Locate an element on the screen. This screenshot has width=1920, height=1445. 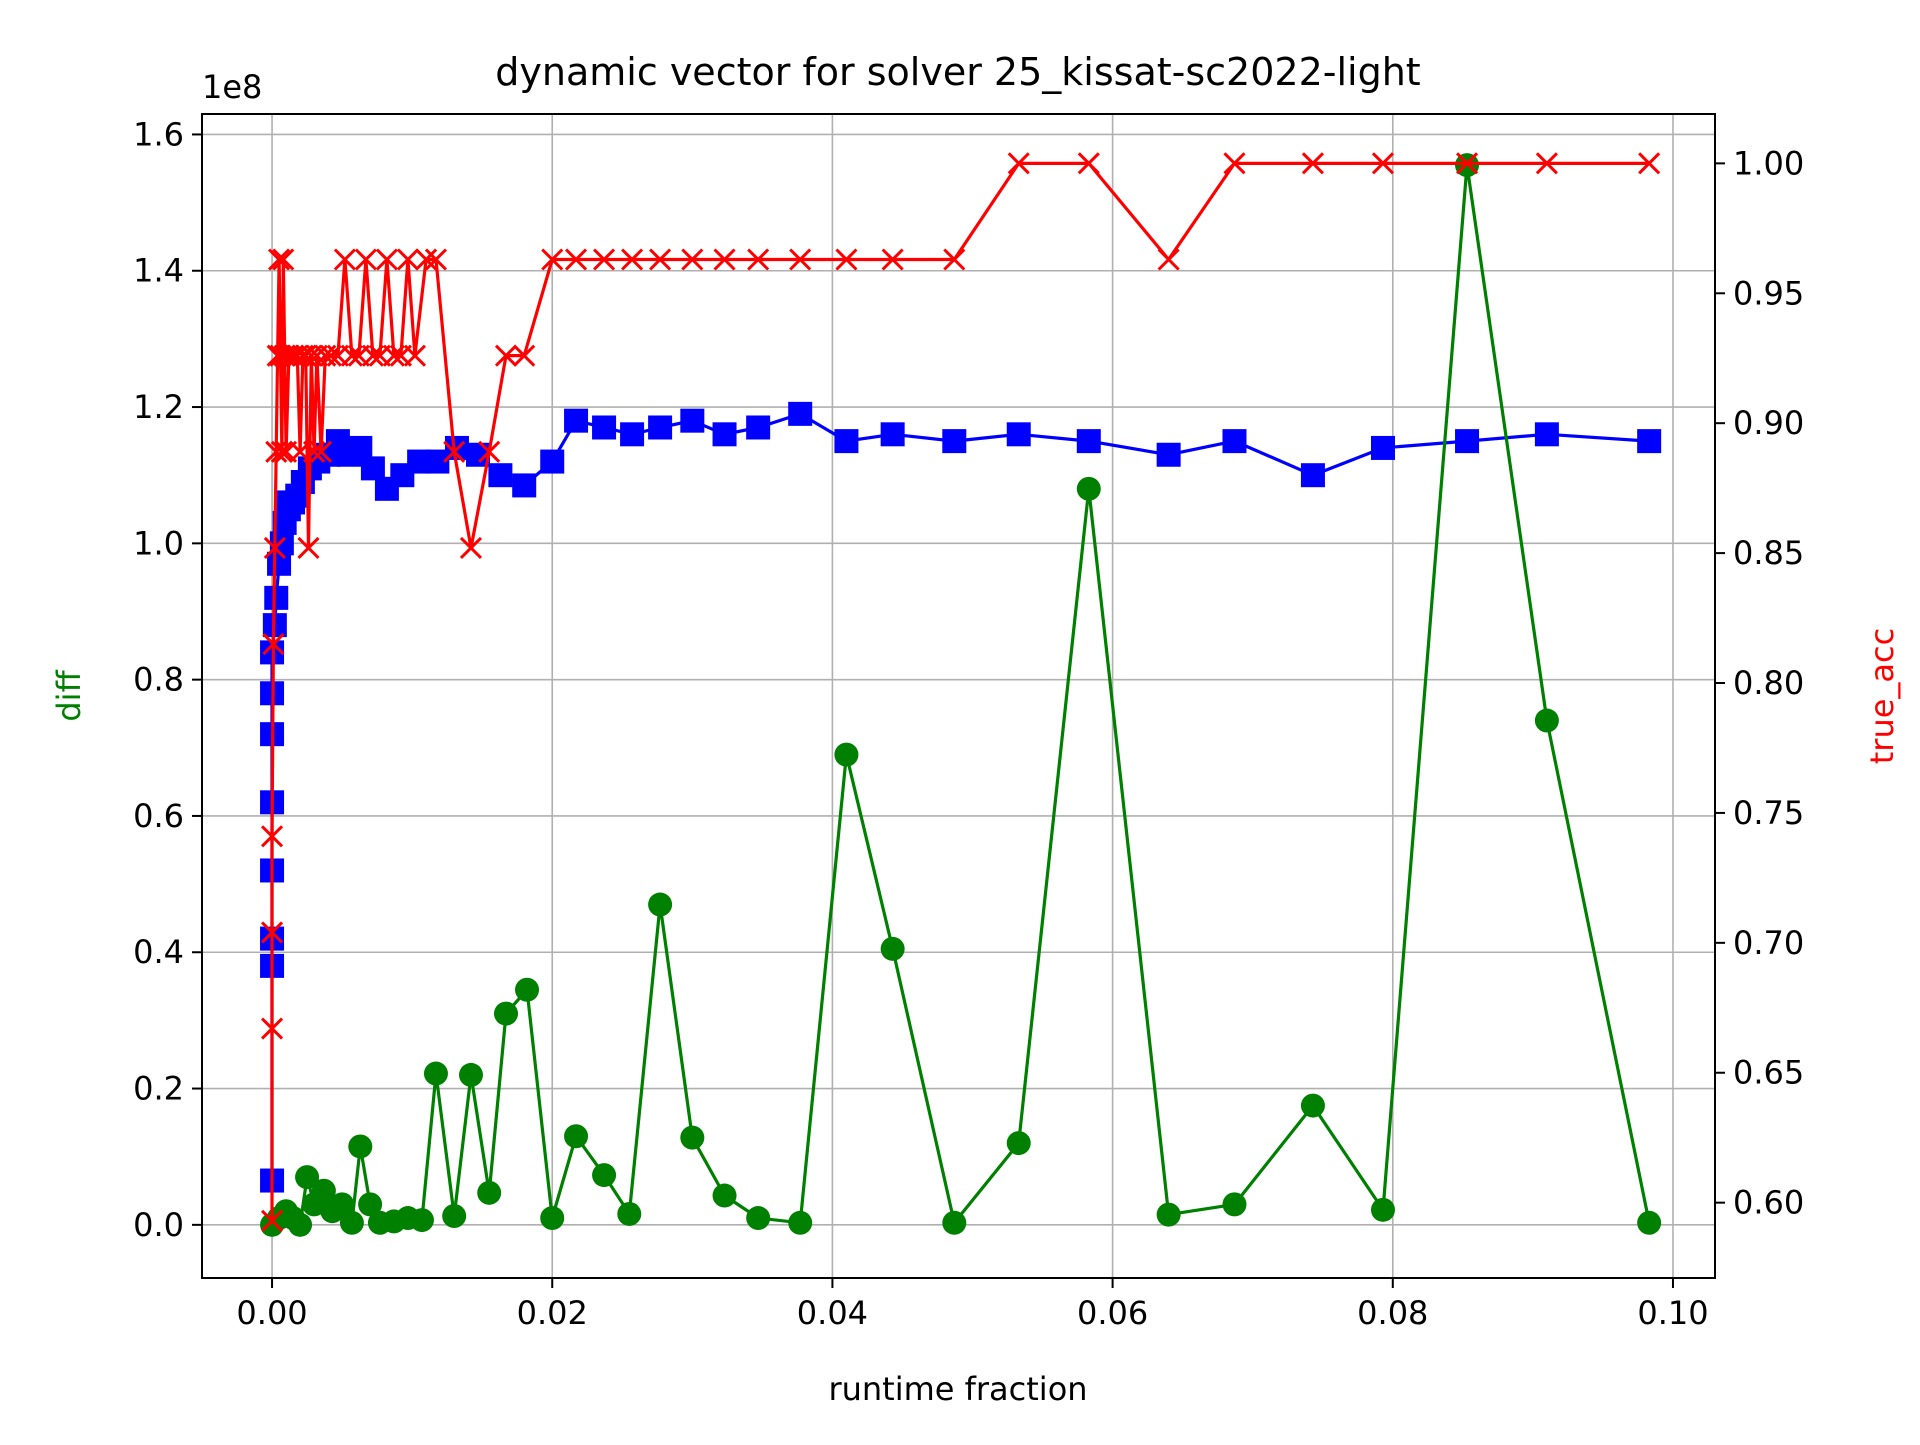
y-right-tick-label: 0.65 is located at coordinates (1768, 1073).